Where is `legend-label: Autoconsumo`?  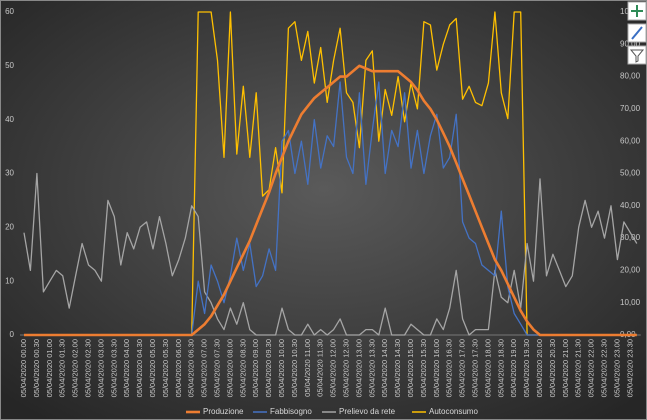 legend-label: Autoconsumo is located at coordinates (453, 411).